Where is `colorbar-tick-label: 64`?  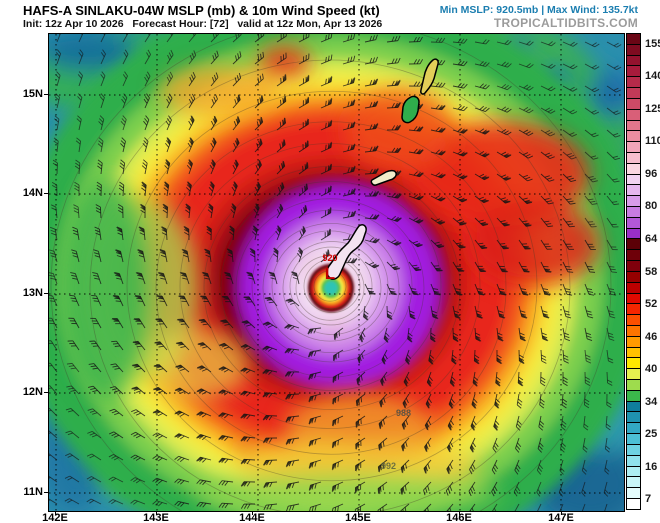 colorbar-tick-label: 64 is located at coordinates (651, 238).